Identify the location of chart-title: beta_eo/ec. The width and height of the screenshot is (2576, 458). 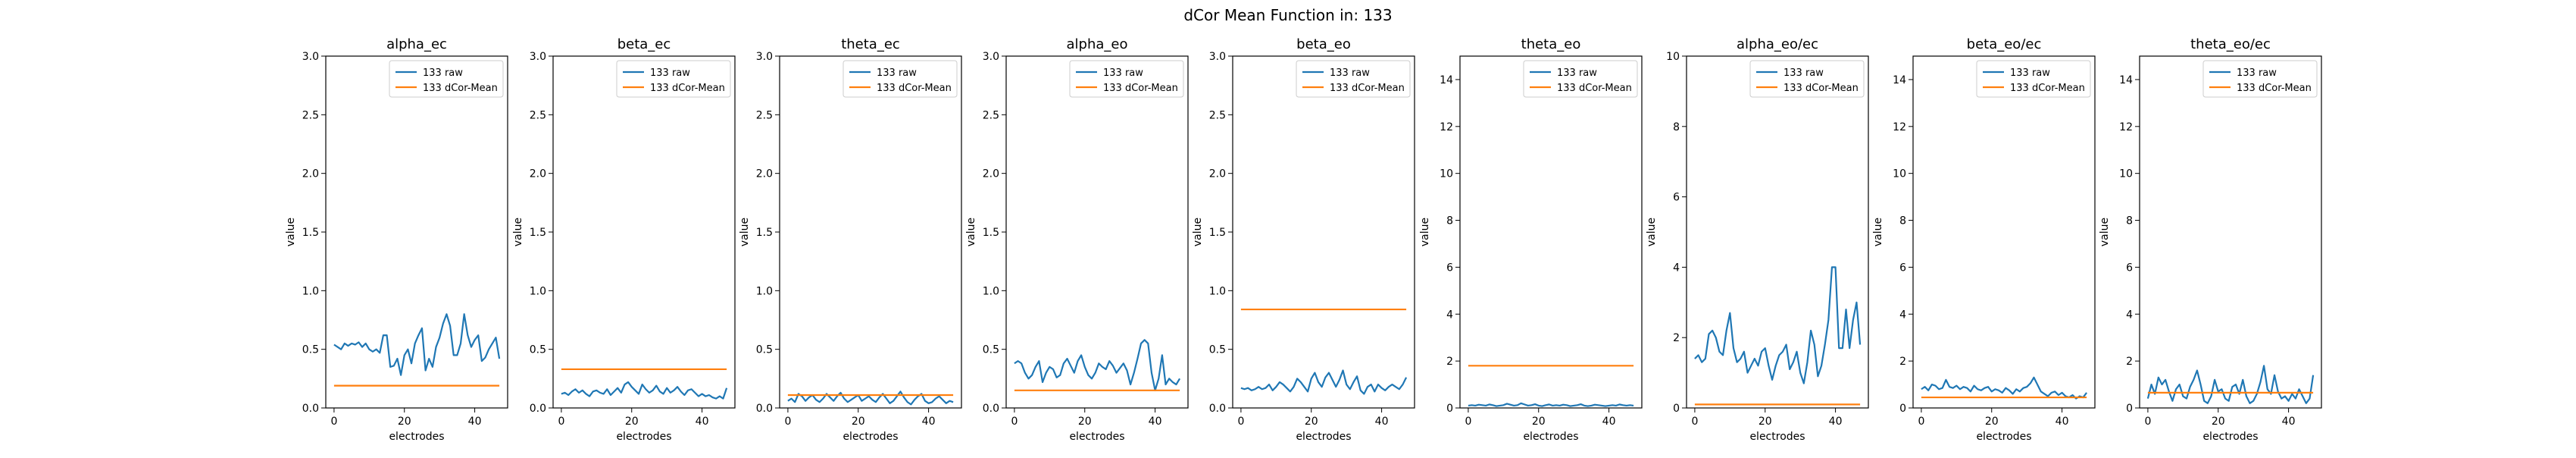
(2005, 44).